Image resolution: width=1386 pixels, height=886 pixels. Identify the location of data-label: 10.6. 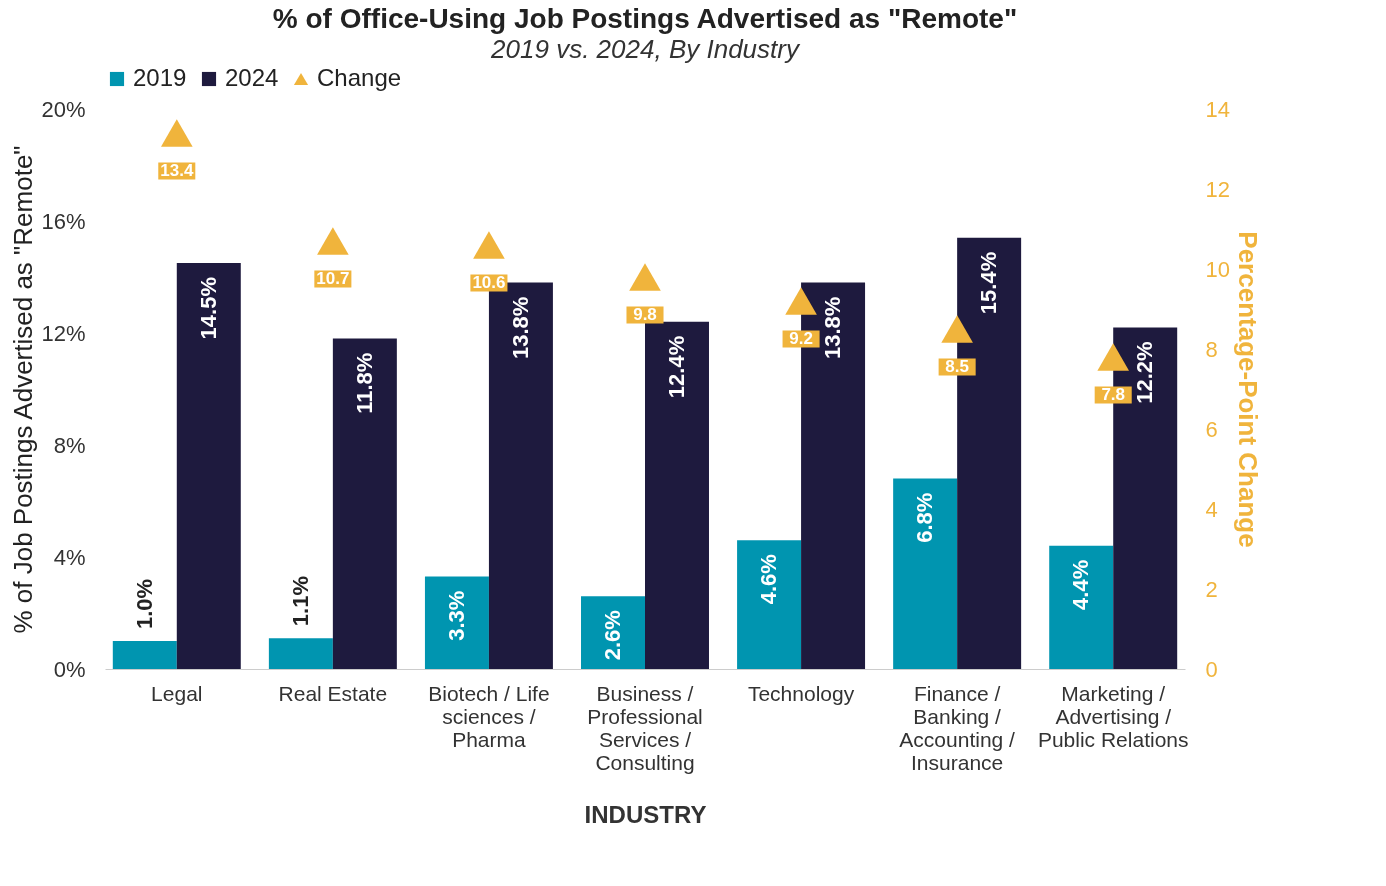
(489, 282).